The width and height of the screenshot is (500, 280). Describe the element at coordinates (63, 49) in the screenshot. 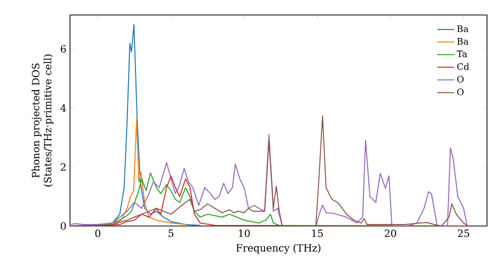

I see `y-tick-label: 6` at that location.